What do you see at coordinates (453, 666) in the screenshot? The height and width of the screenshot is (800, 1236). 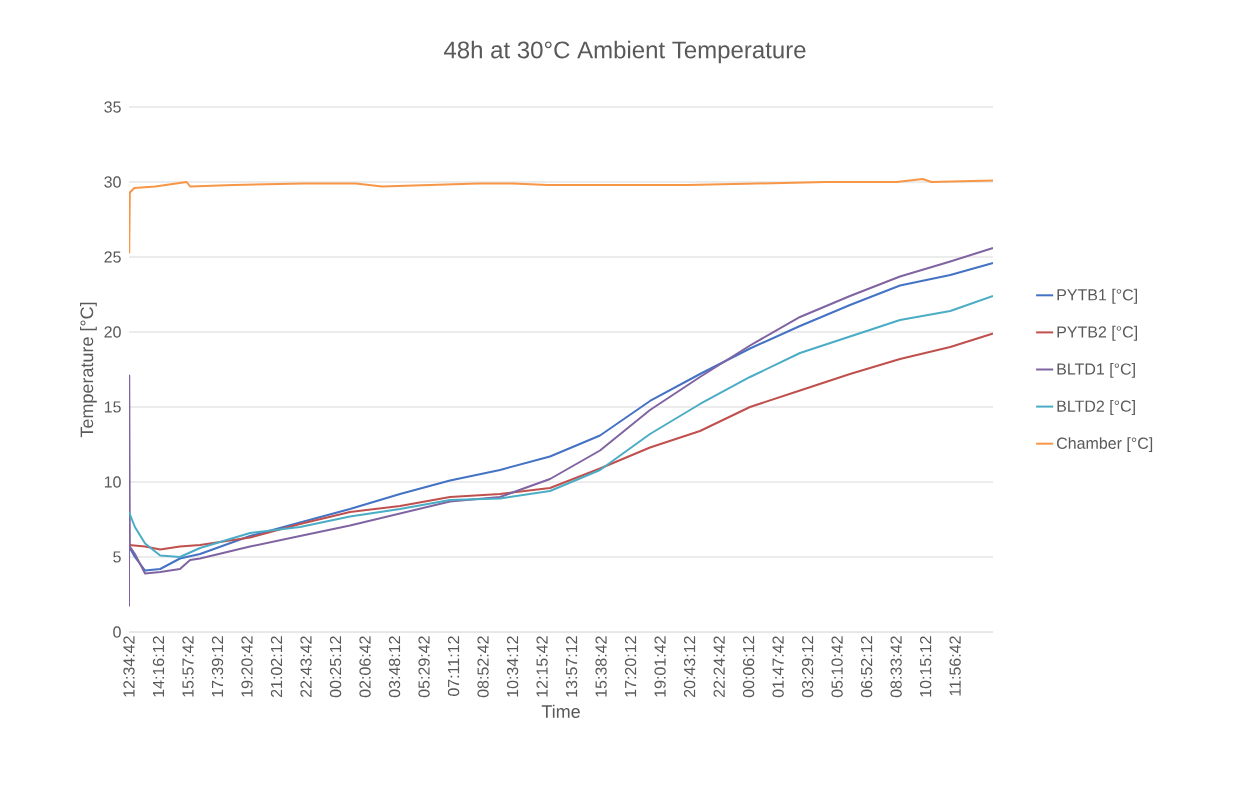 I see `x-tick-label: 07:11:12` at bounding box center [453, 666].